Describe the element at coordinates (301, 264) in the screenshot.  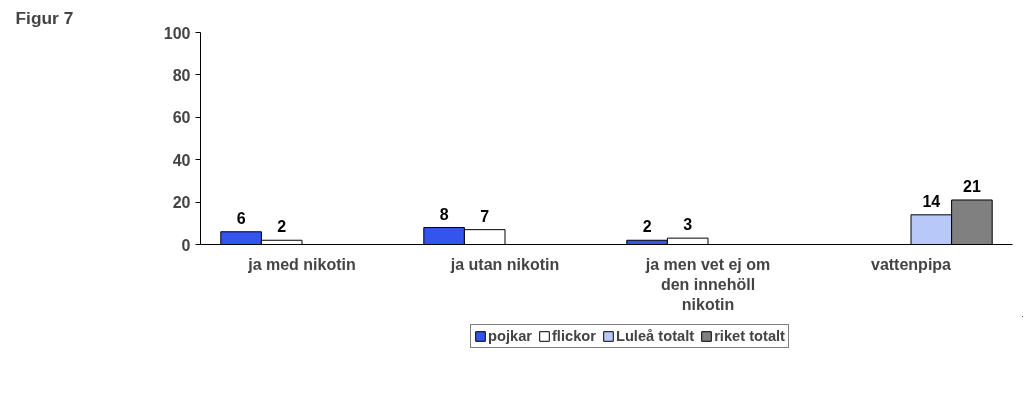
I see `x-tick-label: ja med nikotin` at that location.